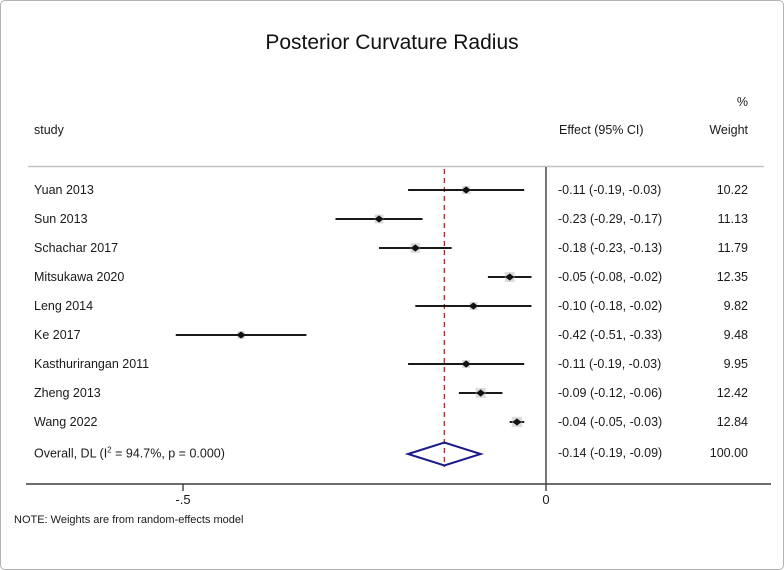 The image size is (784, 570). What do you see at coordinates (76, 248) in the screenshot?
I see `study-label: Schachar 2017` at bounding box center [76, 248].